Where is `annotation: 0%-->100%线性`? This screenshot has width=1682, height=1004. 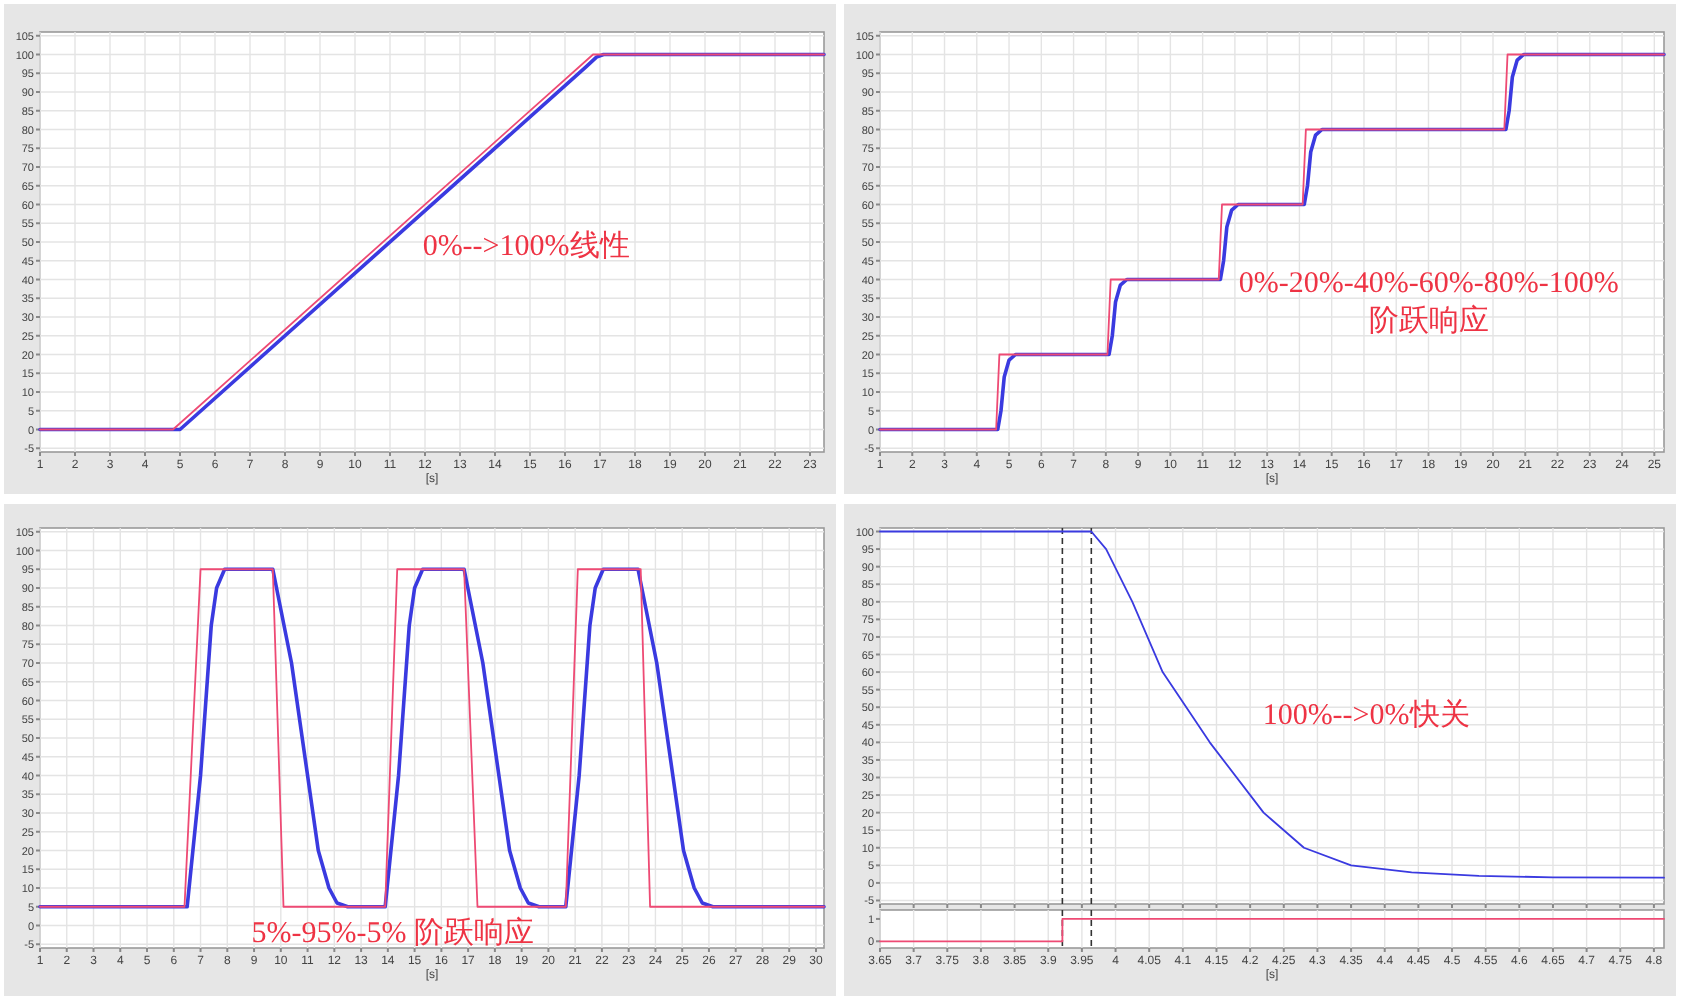
annotation: 0%-->100%线性 is located at coordinates (526, 245).